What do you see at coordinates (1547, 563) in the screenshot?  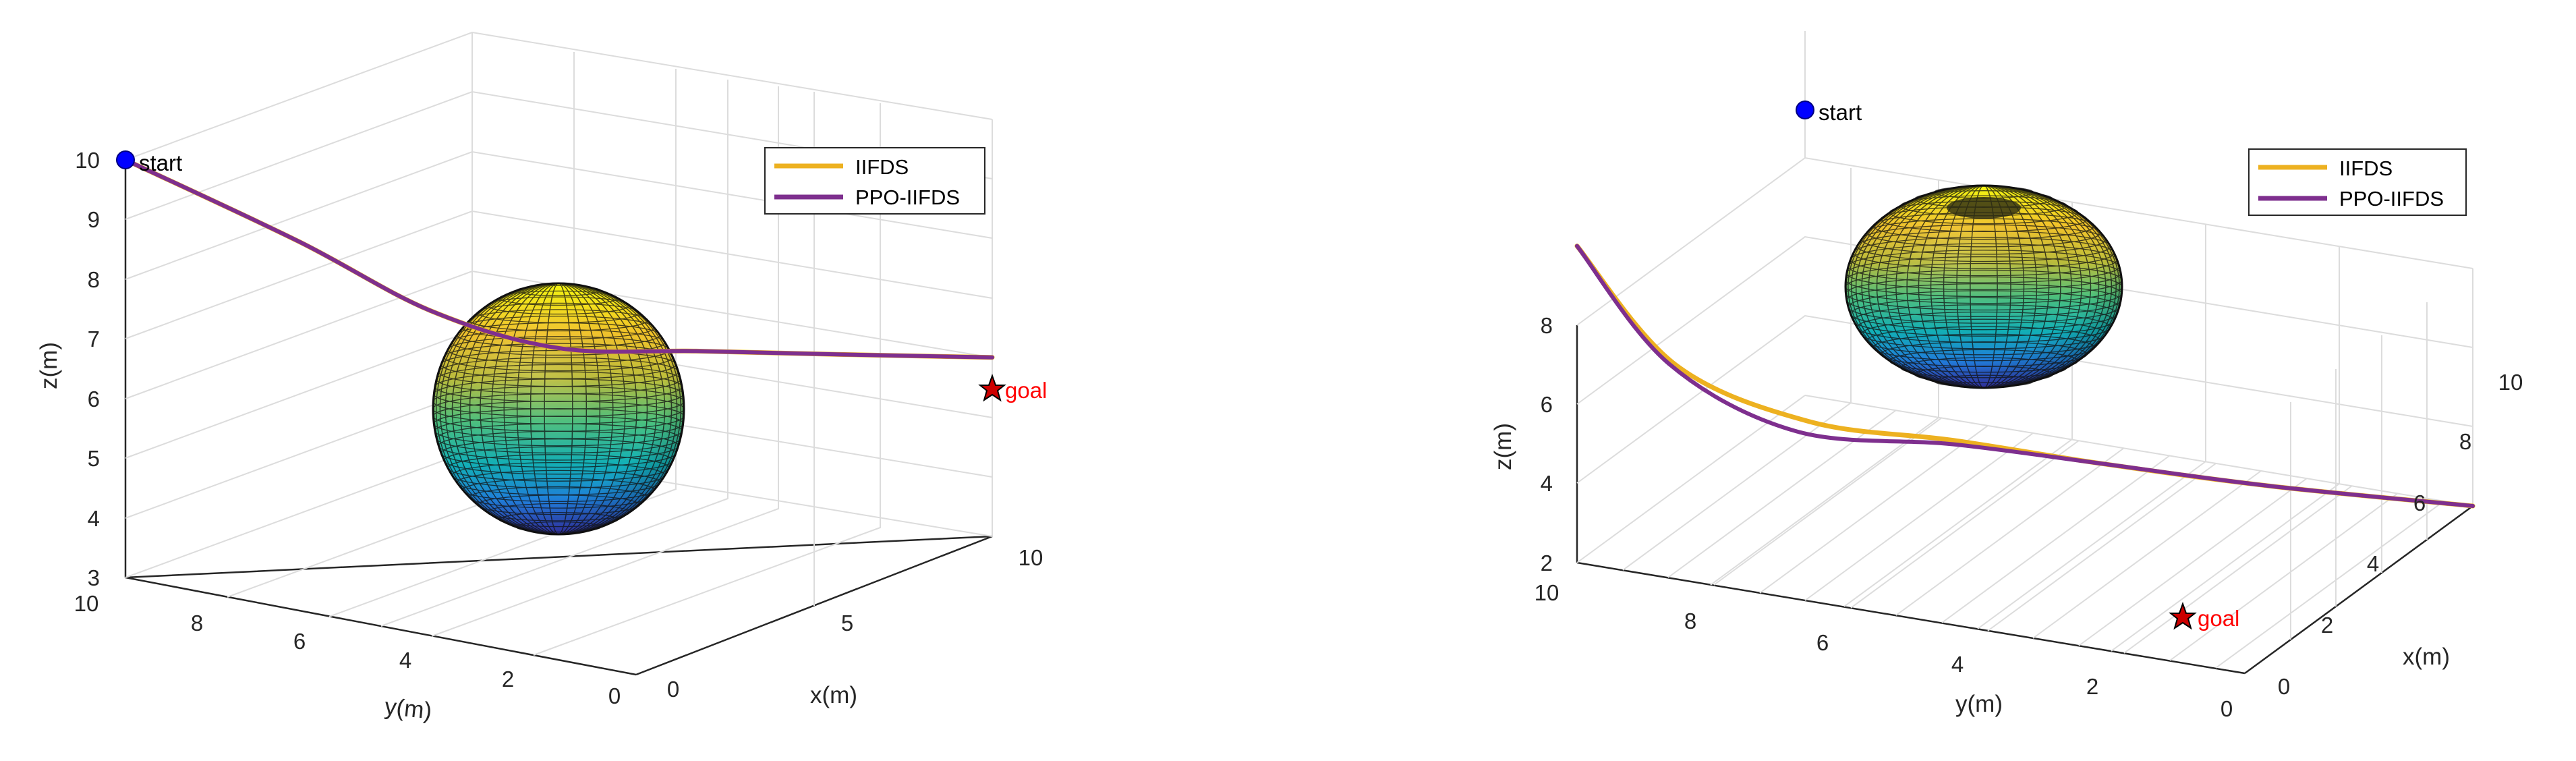 I see `z-tick-label: 2` at bounding box center [1547, 563].